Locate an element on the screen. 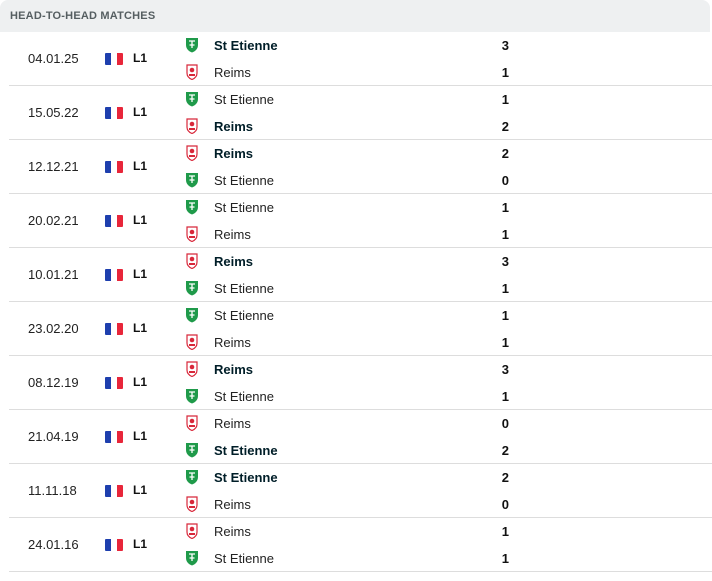 The image size is (712, 581). match-row: 21.04.19 L1 Reims 0 St Etienne 2 is located at coordinates (360, 437).